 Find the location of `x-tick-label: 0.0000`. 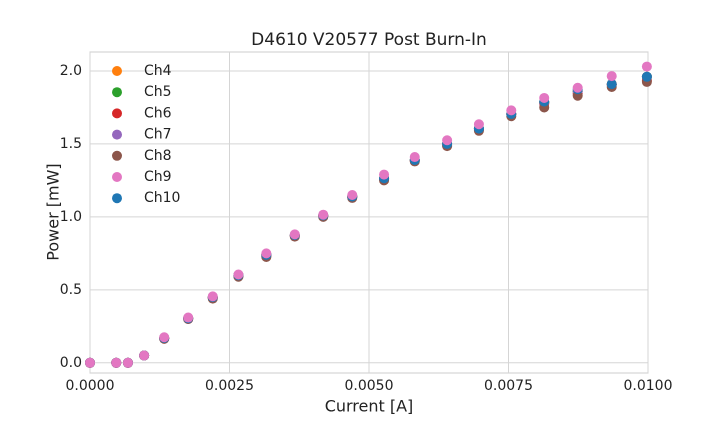

x-tick-label: 0.0000 is located at coordinates (90, 386).